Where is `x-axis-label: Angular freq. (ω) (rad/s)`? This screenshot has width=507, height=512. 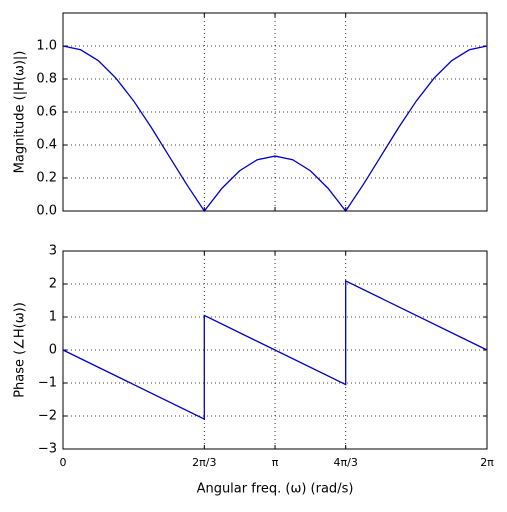
x-axis-label: Angular freq. (ω) (rad/s) is located at coordinates (275, 489).